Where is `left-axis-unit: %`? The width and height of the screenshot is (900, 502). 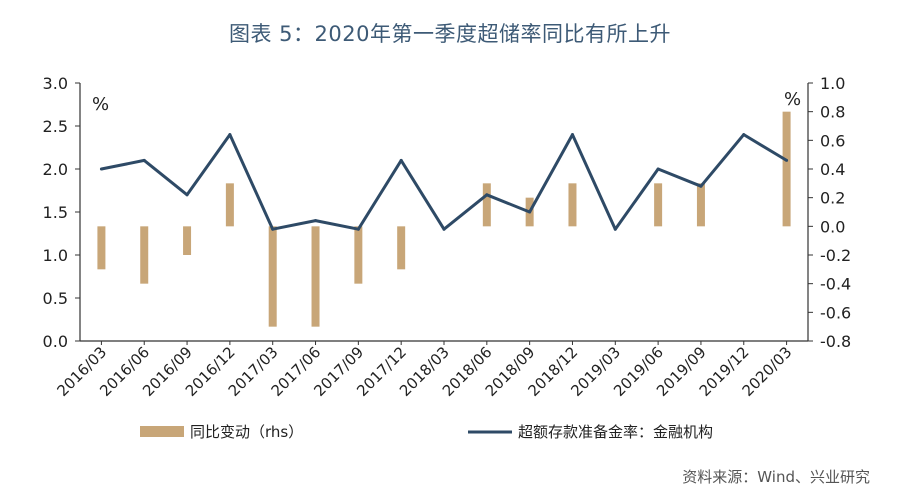 left-axis-unit: % is located at coordinates (100, 104).